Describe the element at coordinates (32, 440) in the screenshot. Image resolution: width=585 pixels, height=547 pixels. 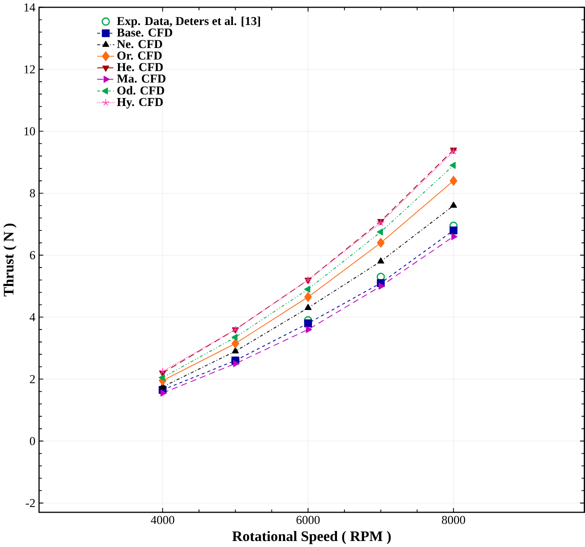
I see `y-tick-label: 0` at that location.